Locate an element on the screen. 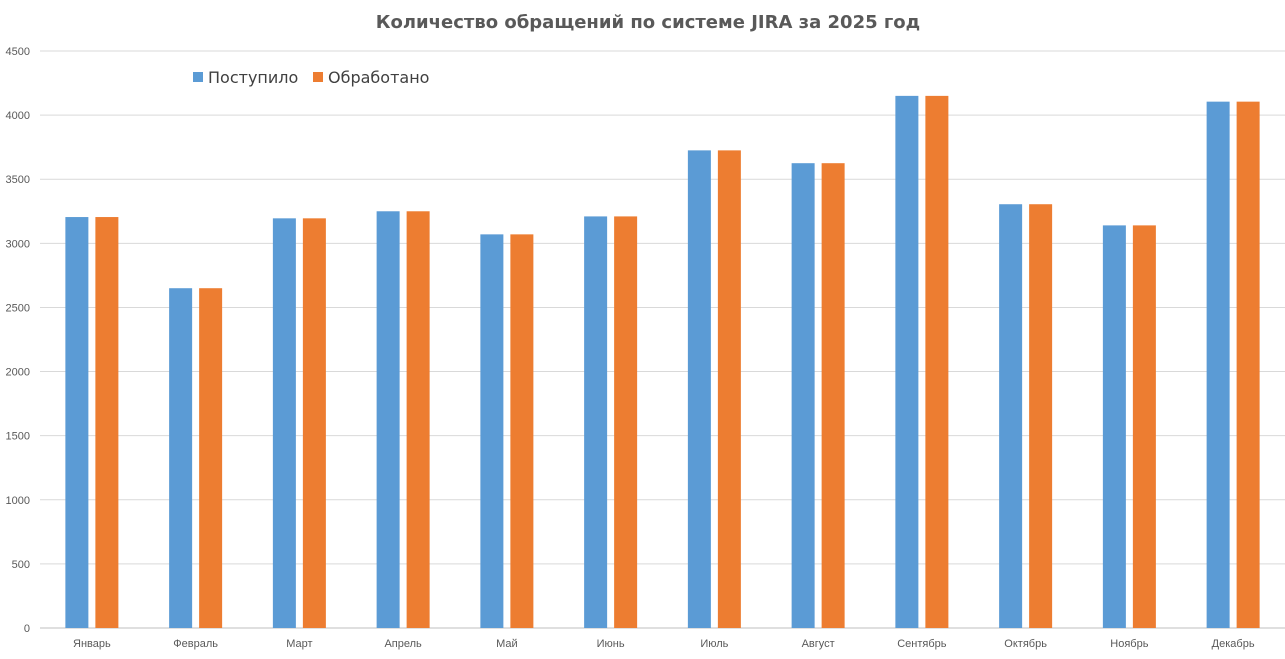 The width and height of the screenshot is (1285, 659). x-tick-label: Ноябрь is located at coordinates (1129, 644).